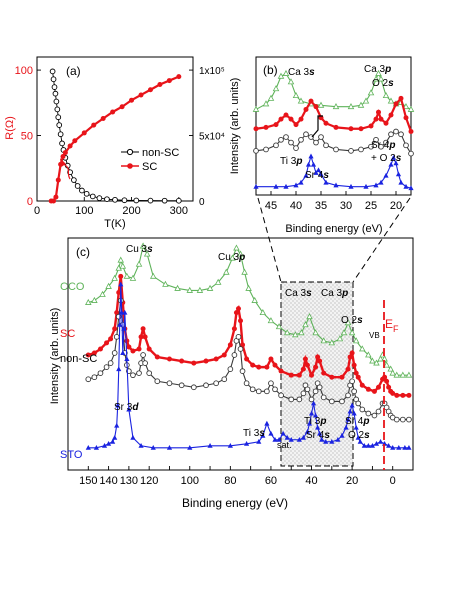  What do you see at coordinates (212, 137) in the screenshot?
I see `y2-tick-label: 5x10⁴` at bounding box center [212, 137].